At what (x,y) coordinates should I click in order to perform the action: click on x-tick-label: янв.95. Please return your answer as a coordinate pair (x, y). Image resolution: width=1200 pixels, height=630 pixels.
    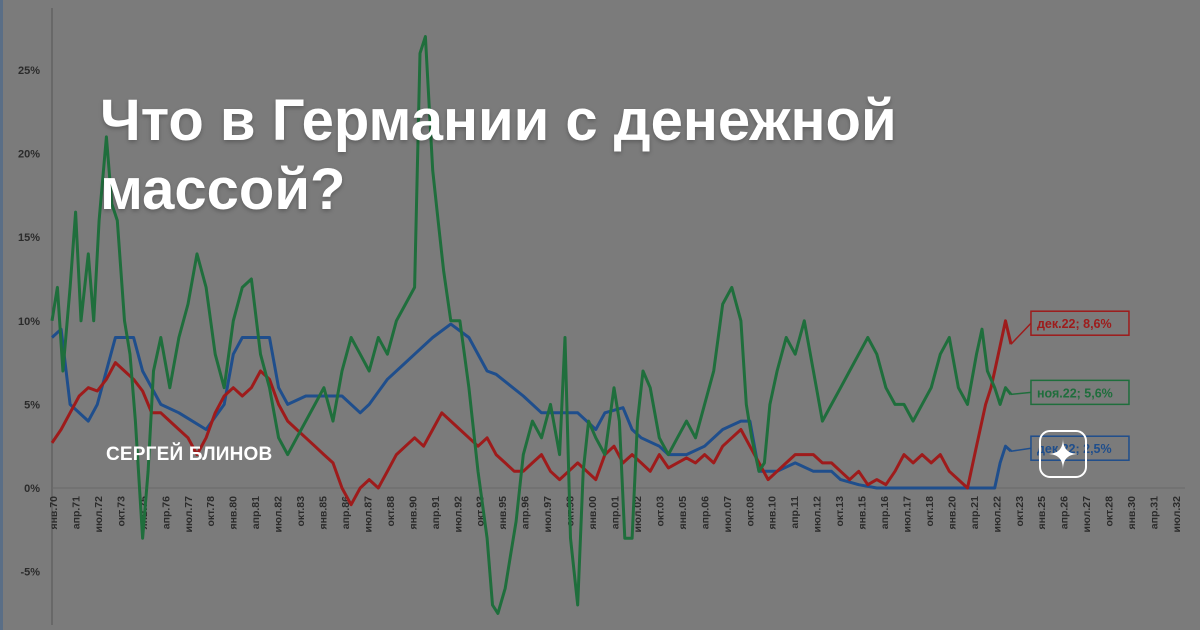
    Looking at the image, I should click on (503, 513).